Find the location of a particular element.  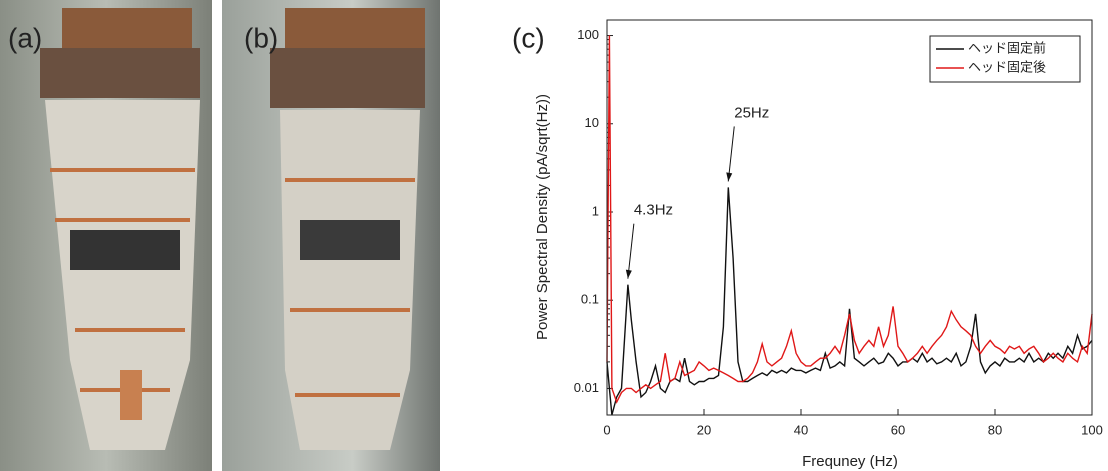

y-tick-label: 0.1 is located at coordinates (590, 299).